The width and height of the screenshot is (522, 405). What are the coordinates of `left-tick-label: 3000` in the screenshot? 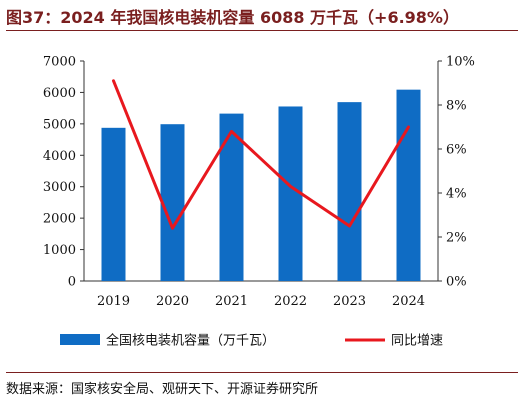 It's located at (59, 187).